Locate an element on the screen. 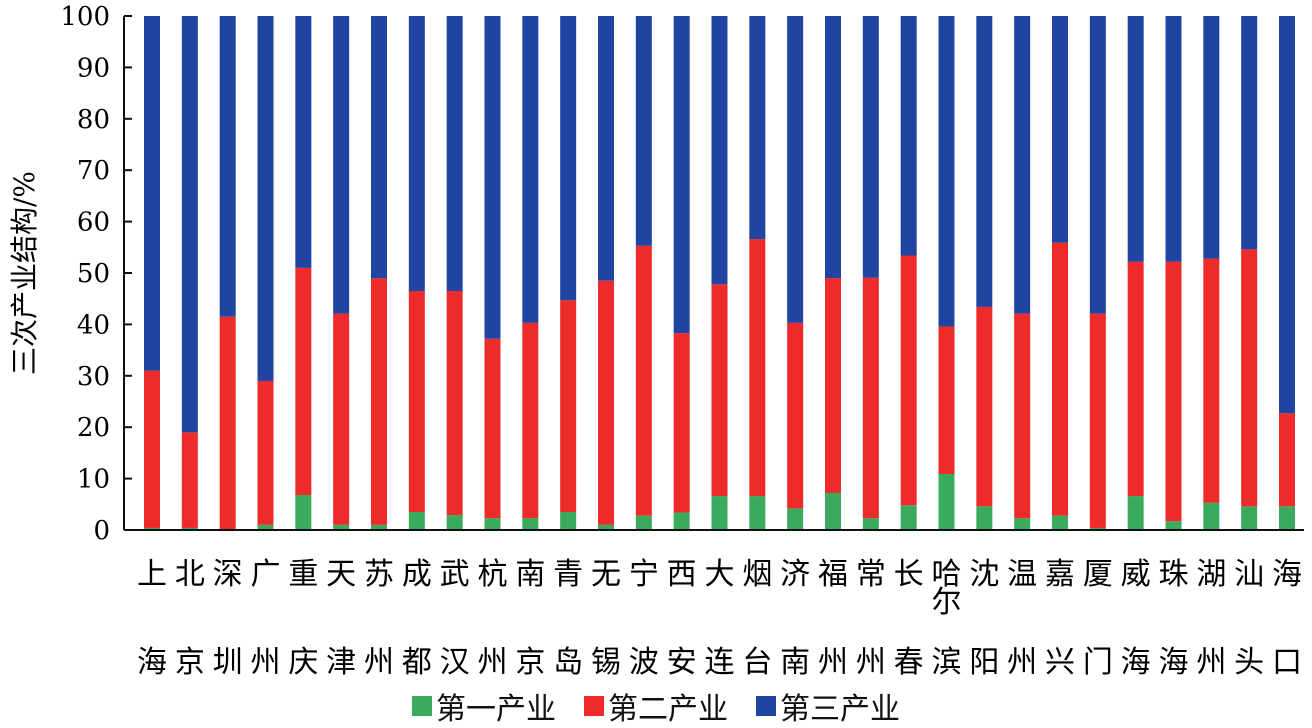 The image size is (1312, 728). y-tick-label: 40 is located at coordinates (93, 325).